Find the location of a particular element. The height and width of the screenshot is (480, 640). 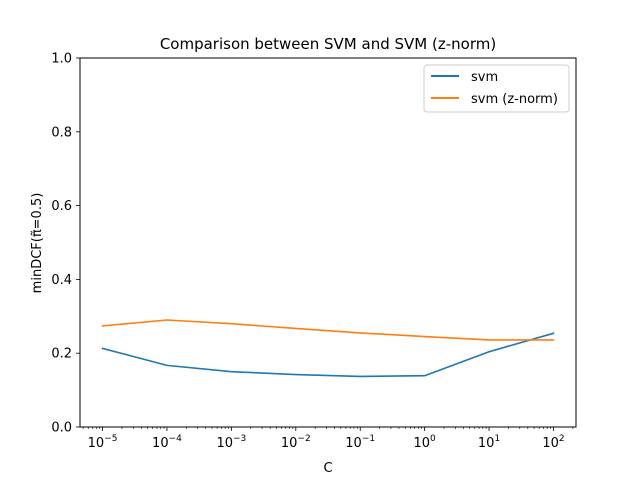

y-tick-label: 0.2 is located at coordinates (61, 354).